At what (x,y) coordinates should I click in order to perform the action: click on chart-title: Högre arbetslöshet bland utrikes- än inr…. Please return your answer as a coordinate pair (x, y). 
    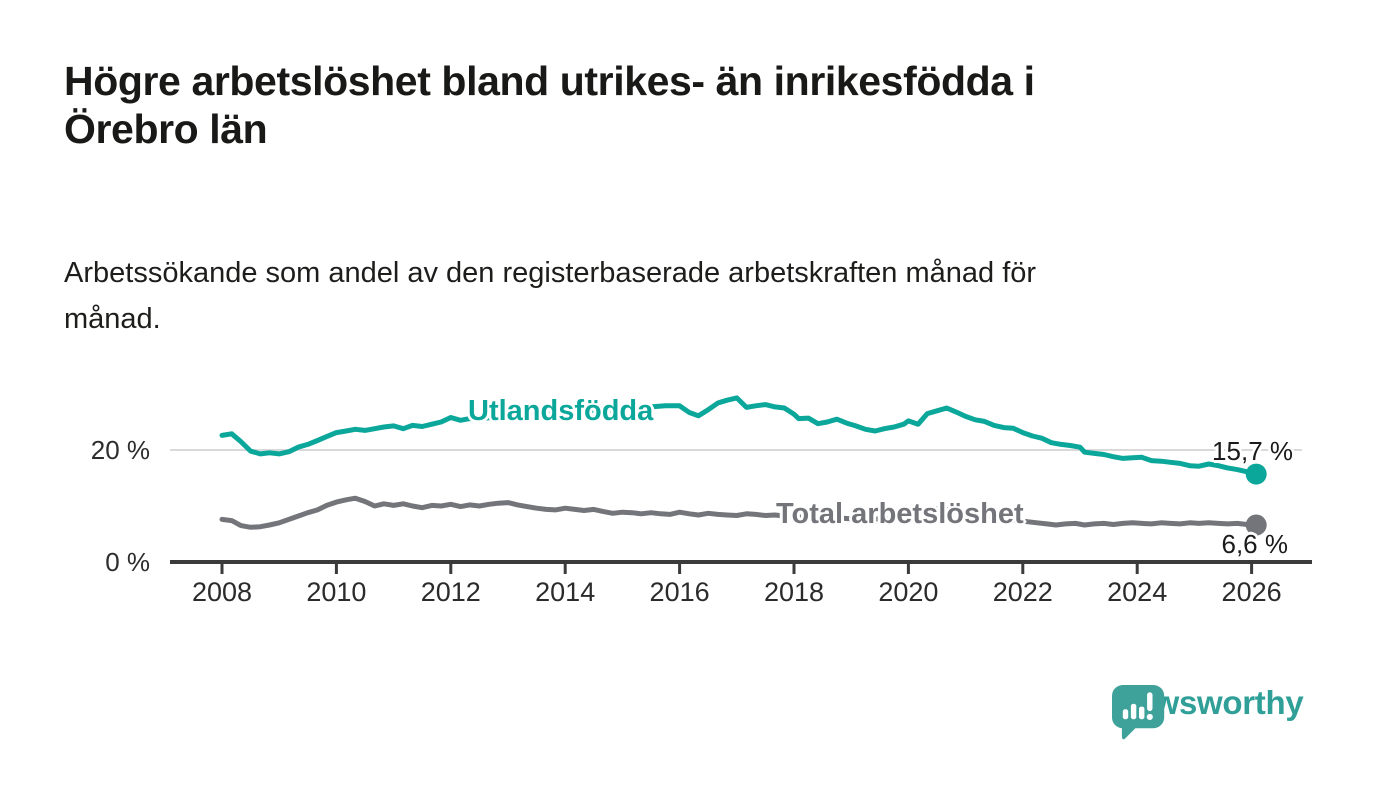
    Looking at the image, I should click on (689, 106).